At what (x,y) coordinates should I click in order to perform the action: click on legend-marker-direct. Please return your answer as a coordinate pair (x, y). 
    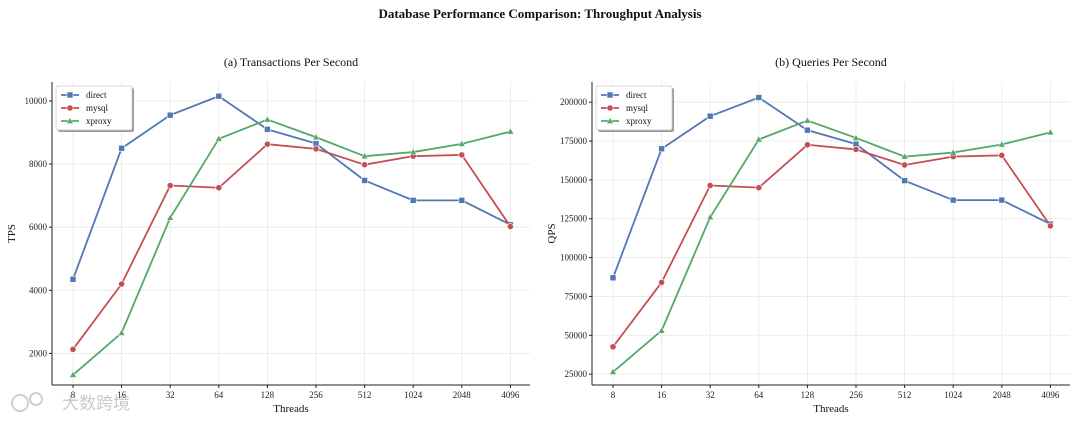
    Looking at the image, I should click on (70, 95).